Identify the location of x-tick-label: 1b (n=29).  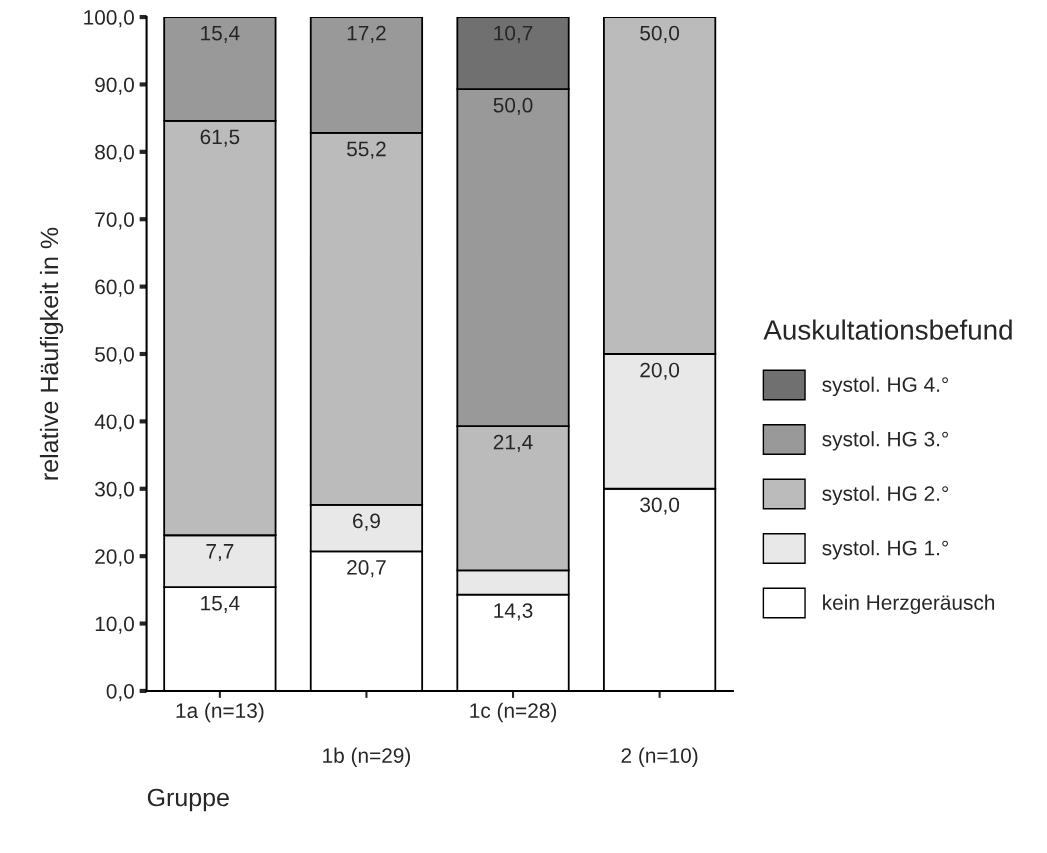
(367, 757).